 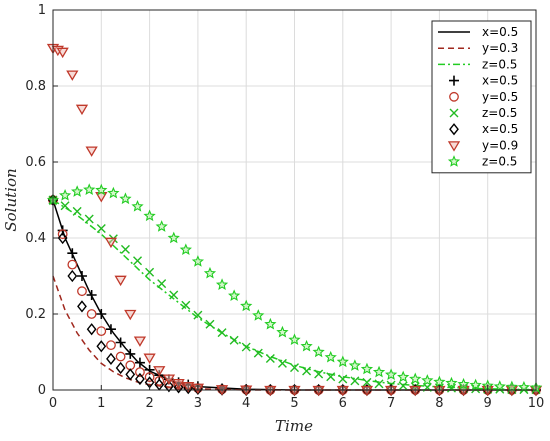 What do you see at coordinates (536, 403) in the screenshot?
I see `x-tick-label: 10` at bounding box center [536, 403].